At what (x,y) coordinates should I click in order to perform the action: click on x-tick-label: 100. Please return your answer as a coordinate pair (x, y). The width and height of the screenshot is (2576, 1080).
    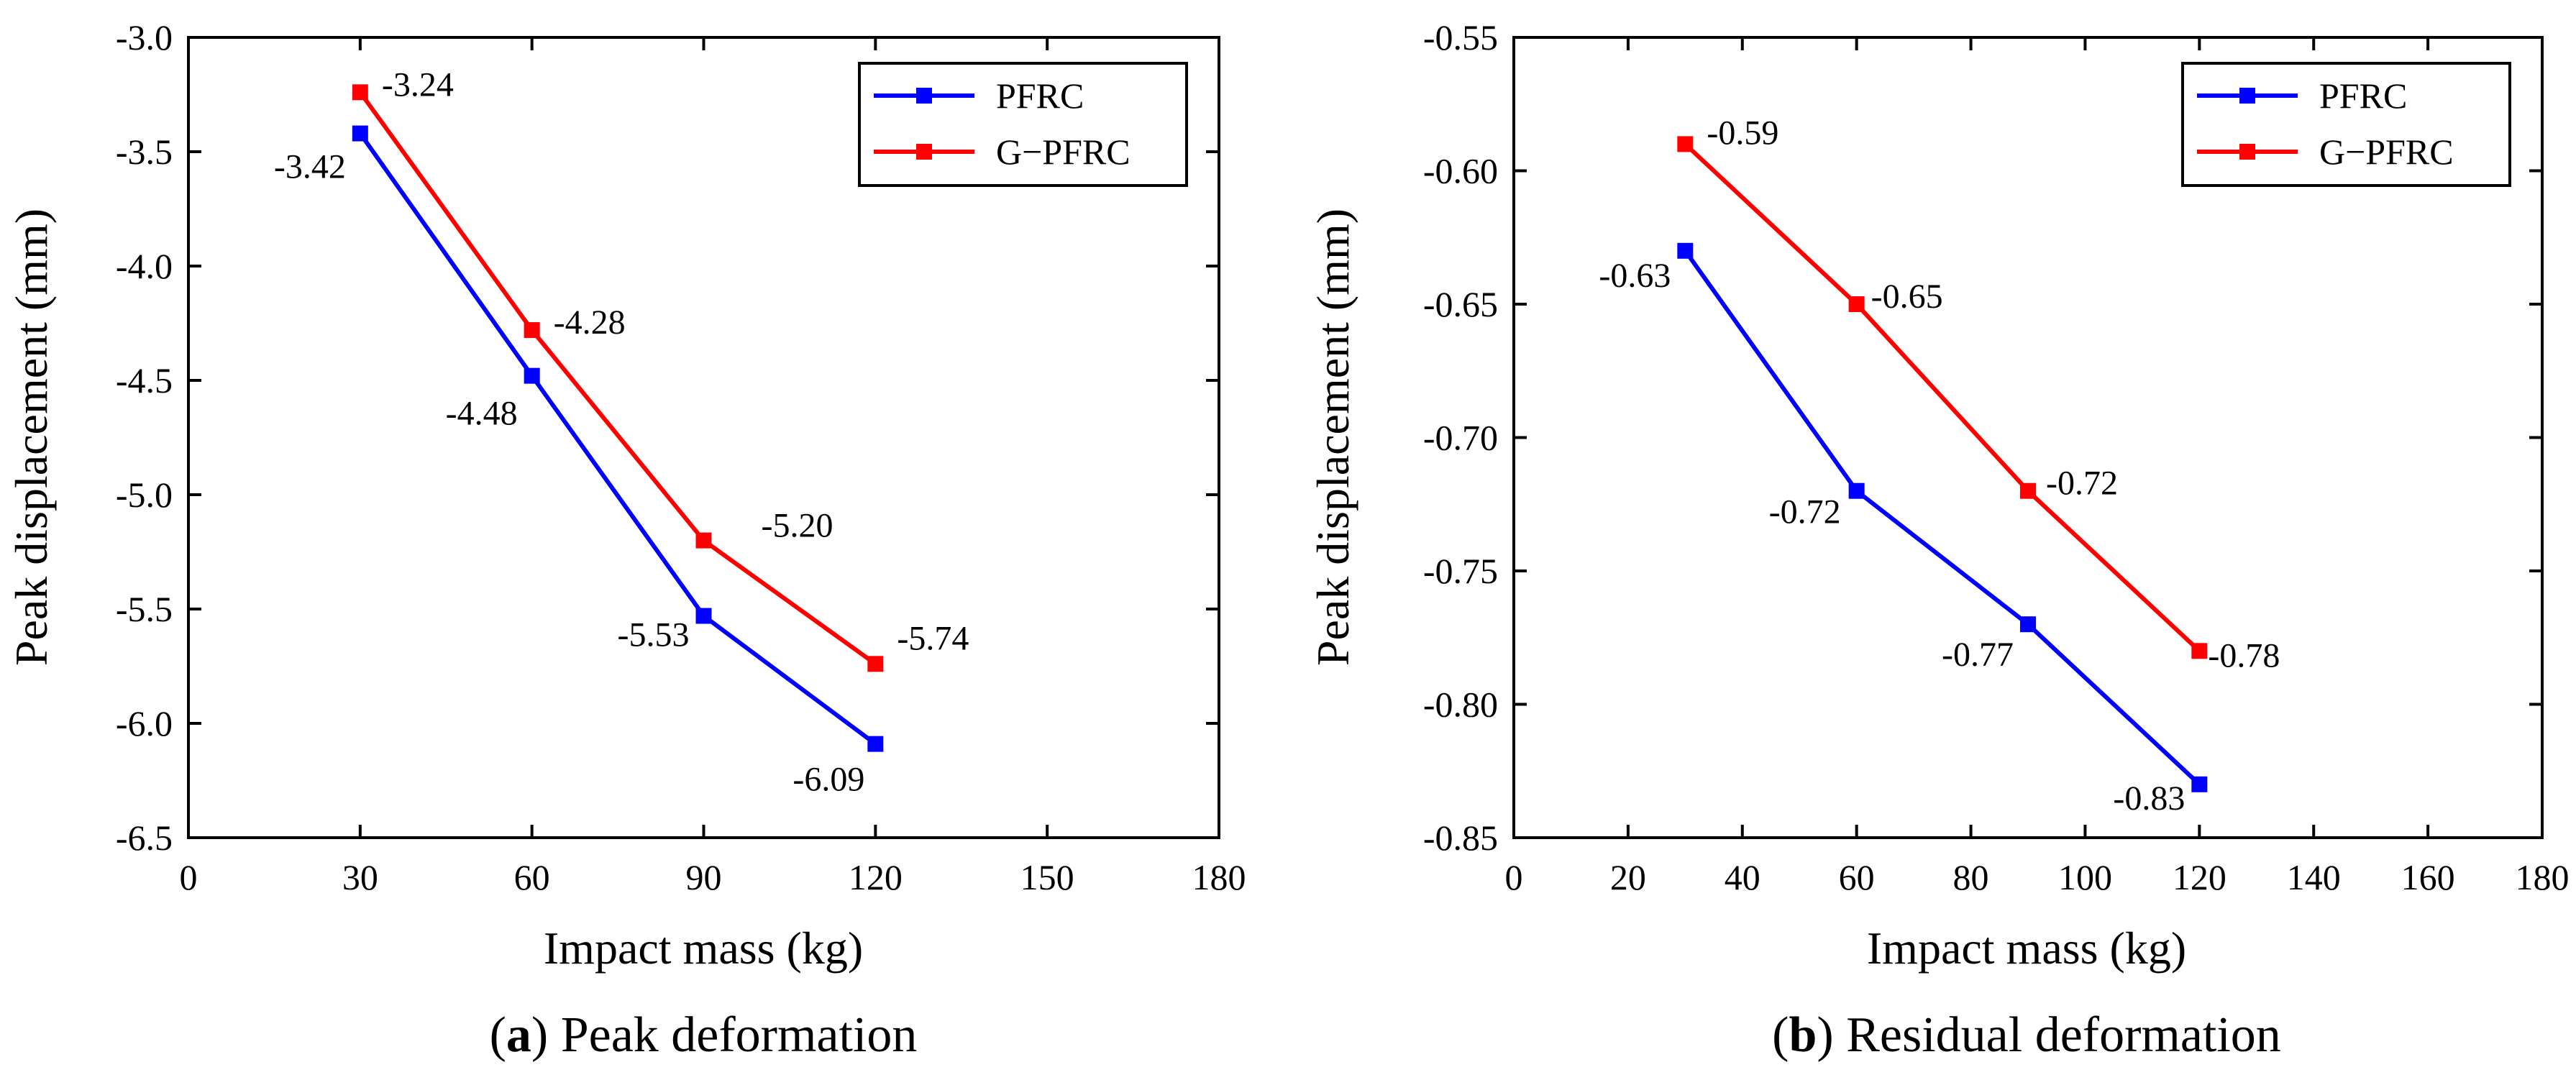
    Looking at the image, I should click on (2085, 877).